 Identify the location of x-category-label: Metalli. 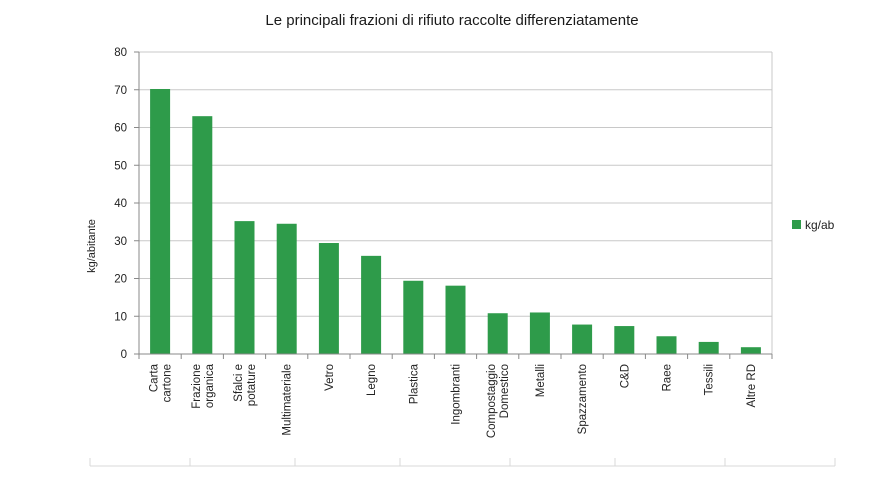
(541, 380).